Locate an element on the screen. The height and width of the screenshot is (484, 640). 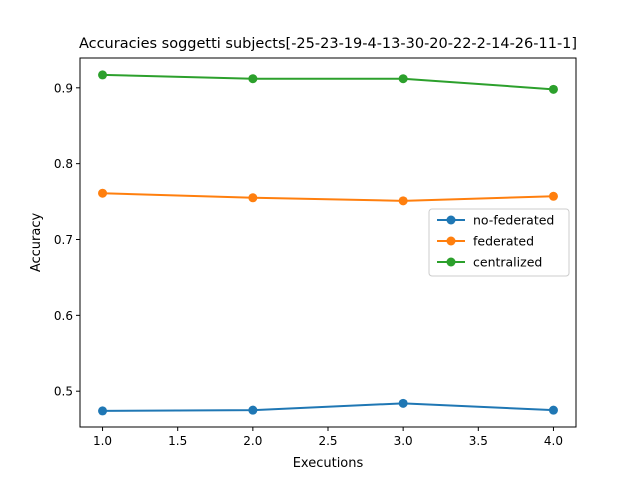
x-tick-label: 4.0 is located at coordinates (553, 441).